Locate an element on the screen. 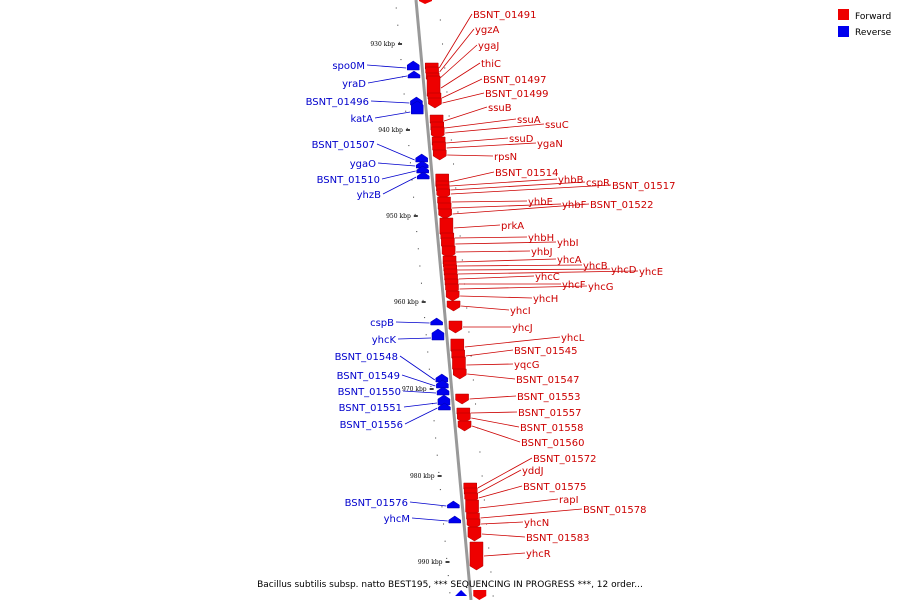  gene-label: ssuB is located at coordinates (500, 108).